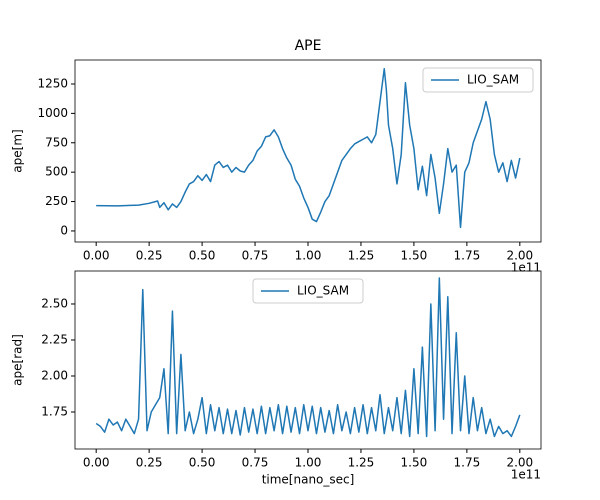 This screenshot has width=600, height=500. I want to click on y-axis-label: ape[m], so click(18, 150).